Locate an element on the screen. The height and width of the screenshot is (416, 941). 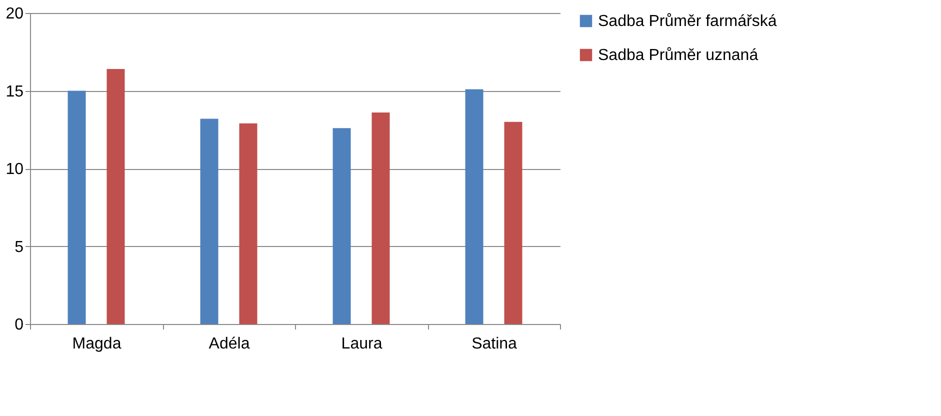
y-tick-label: 5 is located at coordinates (19, 247).